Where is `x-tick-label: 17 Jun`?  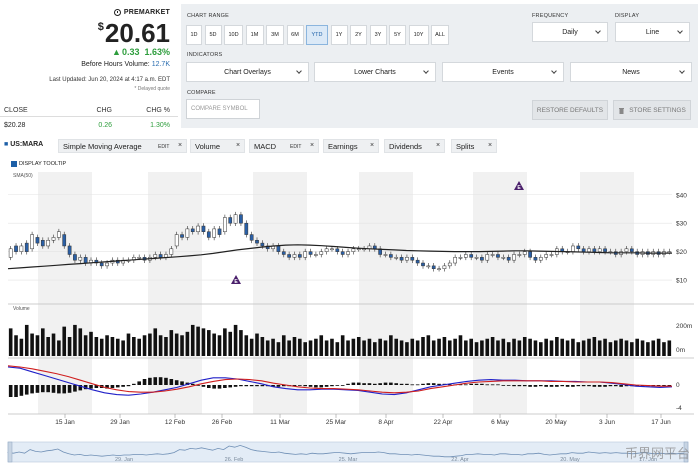 x-tick-label: 17 Jun is located at coordinates (661, 422).